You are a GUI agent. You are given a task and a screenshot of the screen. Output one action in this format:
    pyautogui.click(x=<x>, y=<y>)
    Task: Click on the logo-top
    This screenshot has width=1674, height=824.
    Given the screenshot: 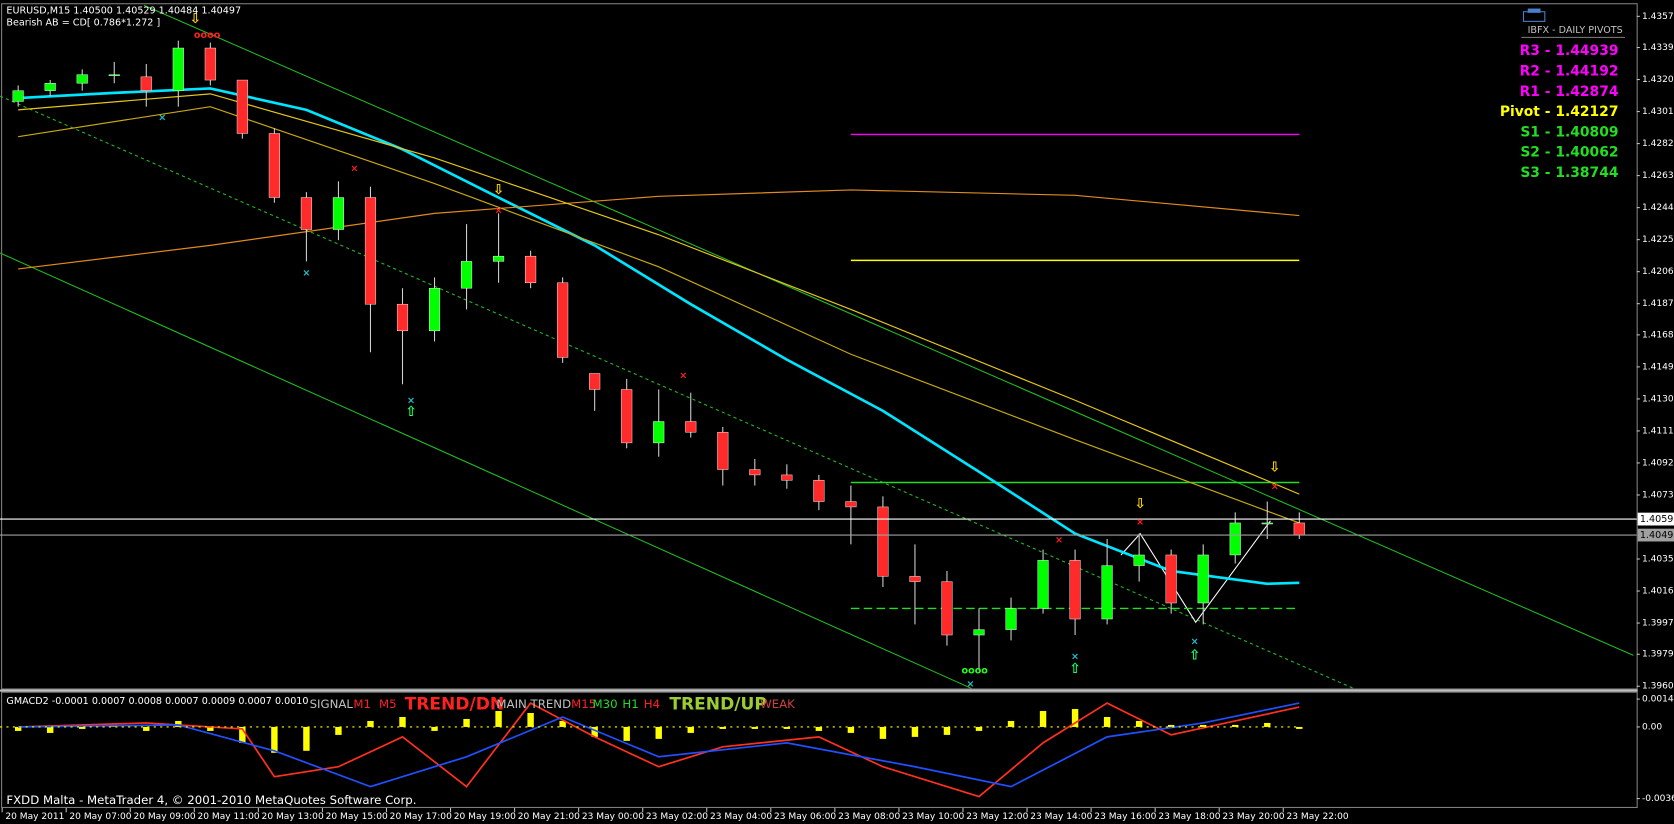 What is the action you would take?
    pyautogui.click(x=1534, y=10)
    